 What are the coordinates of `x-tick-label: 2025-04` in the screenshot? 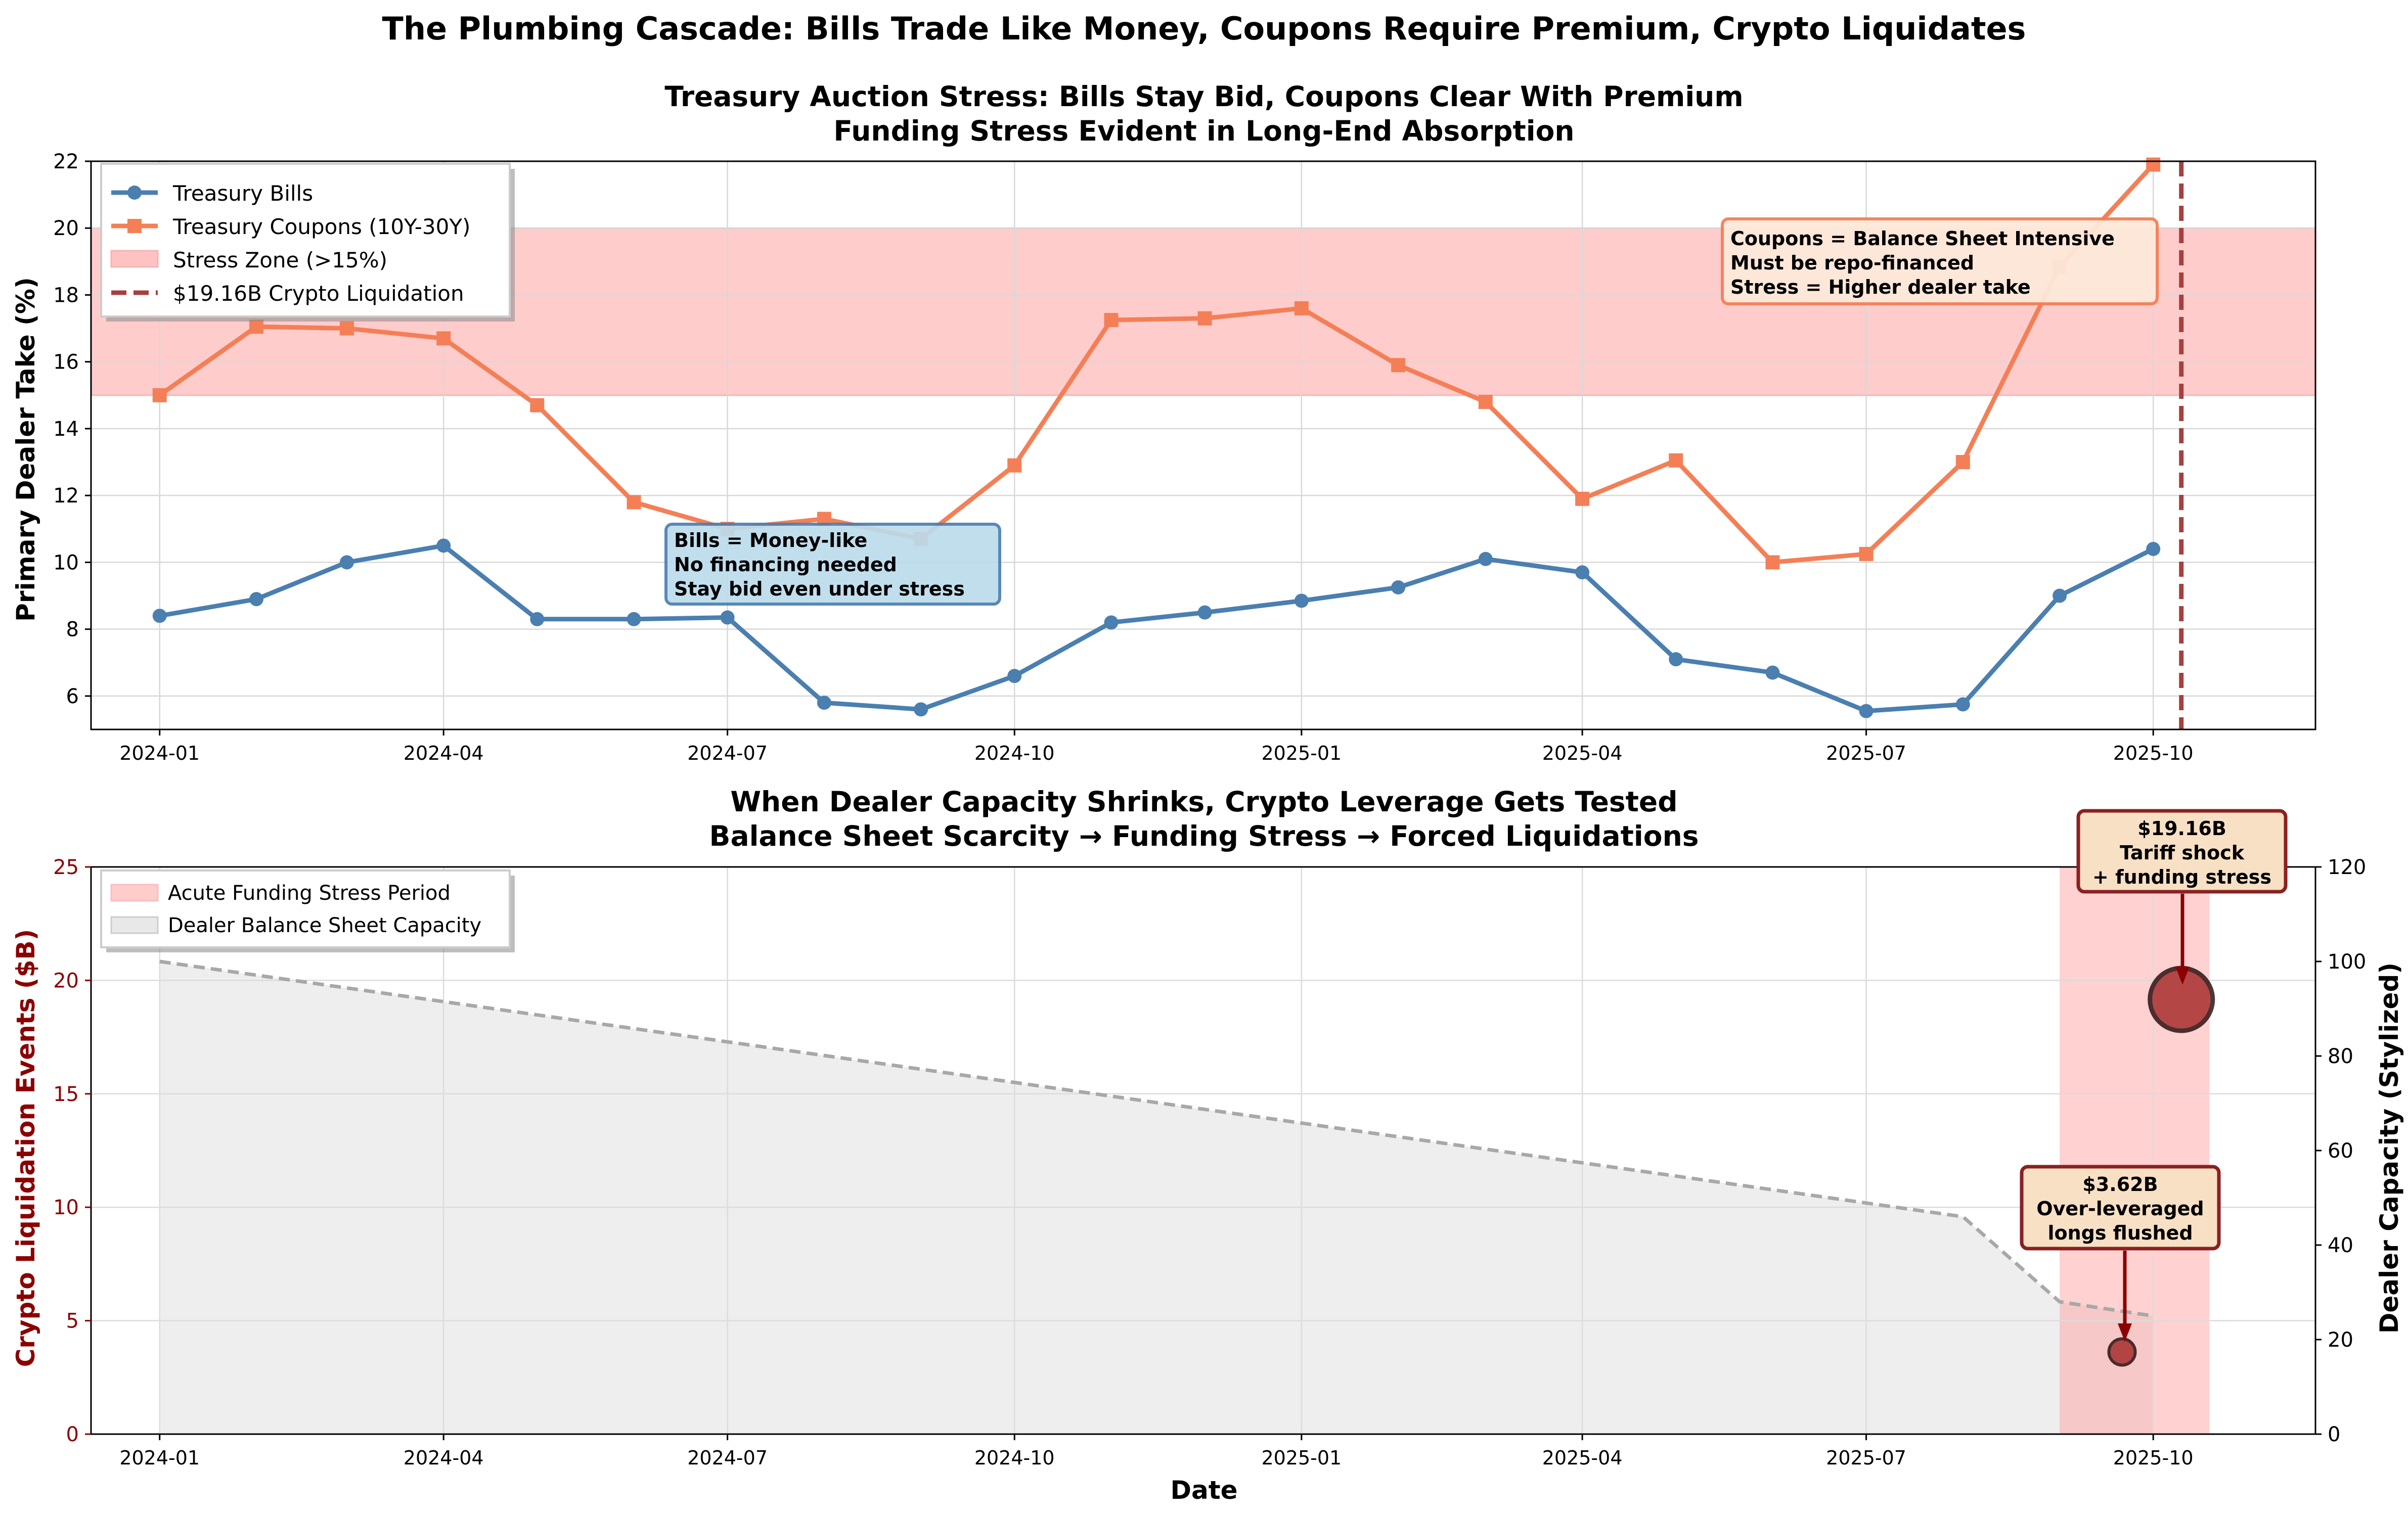 It's located at (1582, 1458).